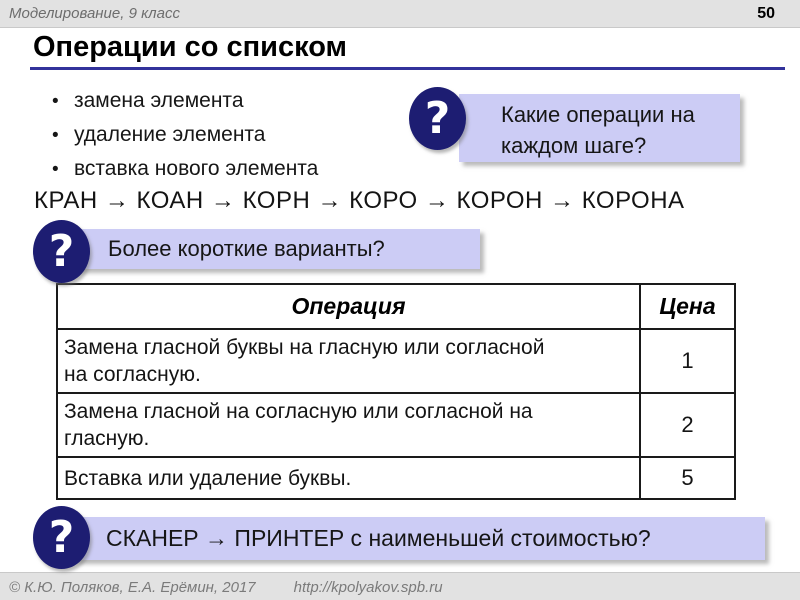 Image resolution: width=800 pixels, height=600 pixels. What do you see at coordinates (159, 100) in the screenshot?
I see `bullet-text: замена элемента` at bounding box center [159, 100].